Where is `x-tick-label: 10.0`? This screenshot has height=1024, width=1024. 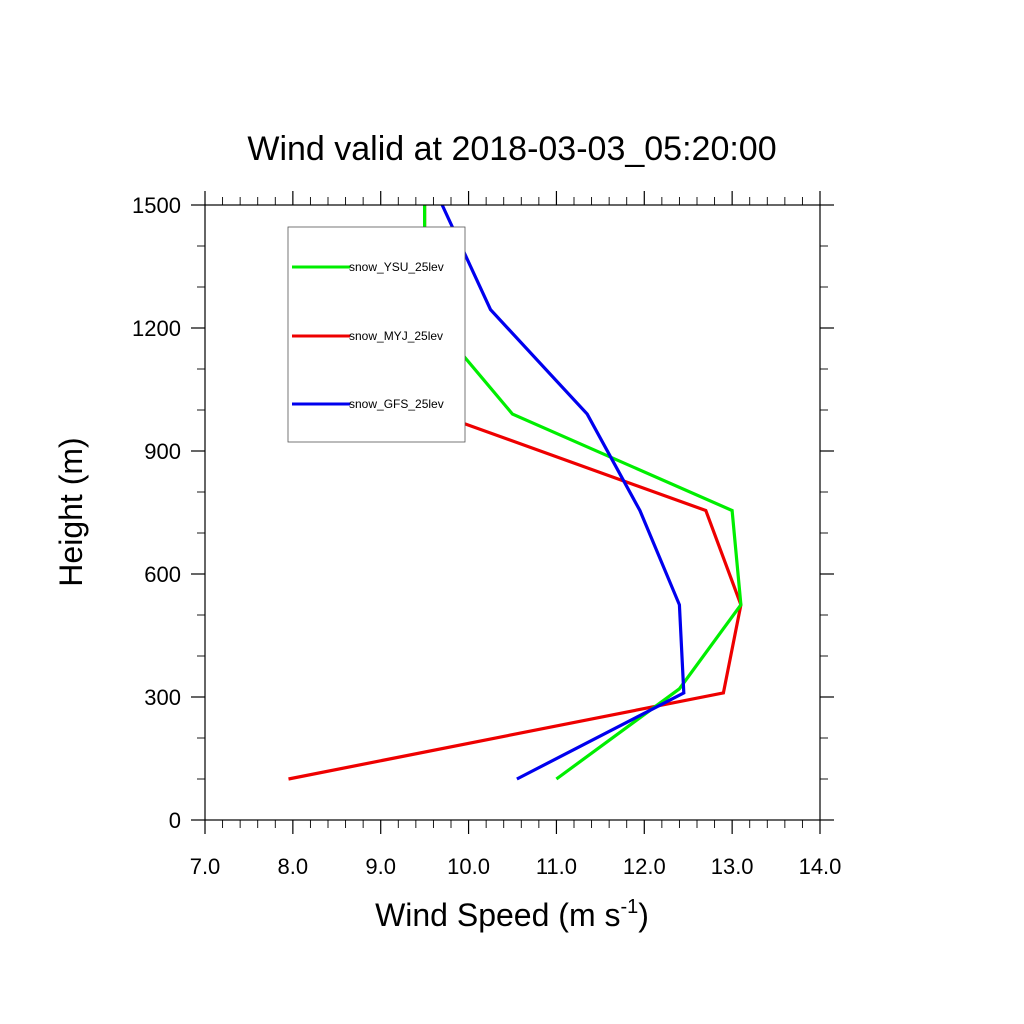
x-tick-label: 10.0 is located at coordinates (468, 866).